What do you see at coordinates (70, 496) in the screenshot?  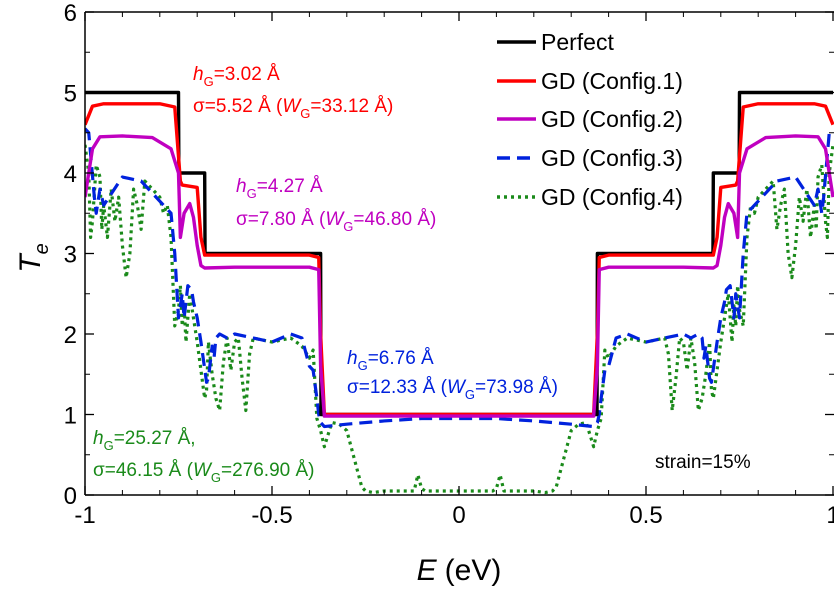 I see `y-tick-label: 0` at bounding box center [70, 496].